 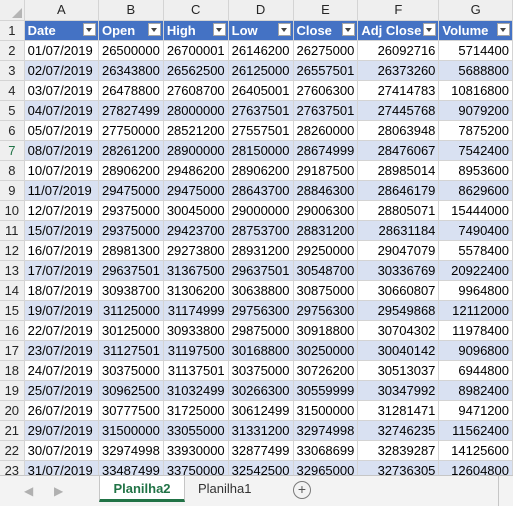 What do you see at coordinates (12, 370) in the screenshot?
I see `row-header: 18` at bounding box center [12, 370].